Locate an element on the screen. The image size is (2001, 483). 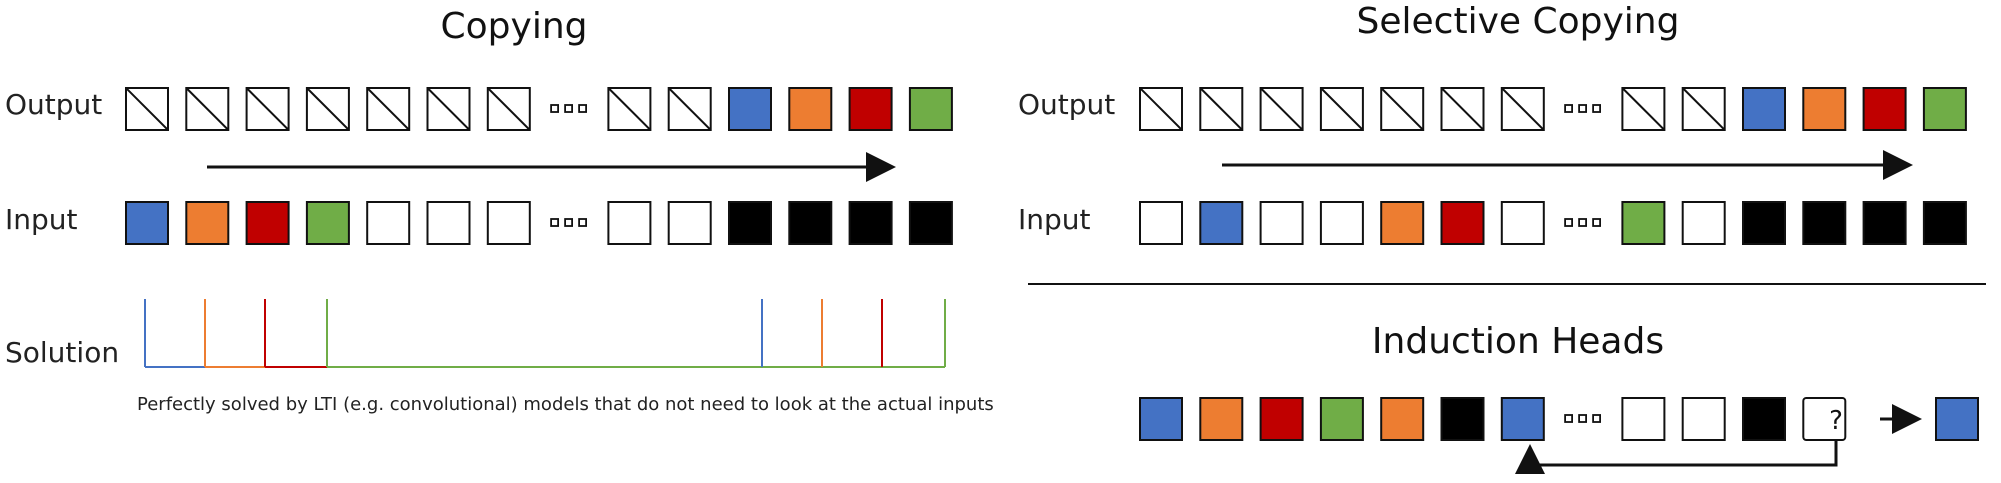
copying-output-row is located at coordinates (539, 109).